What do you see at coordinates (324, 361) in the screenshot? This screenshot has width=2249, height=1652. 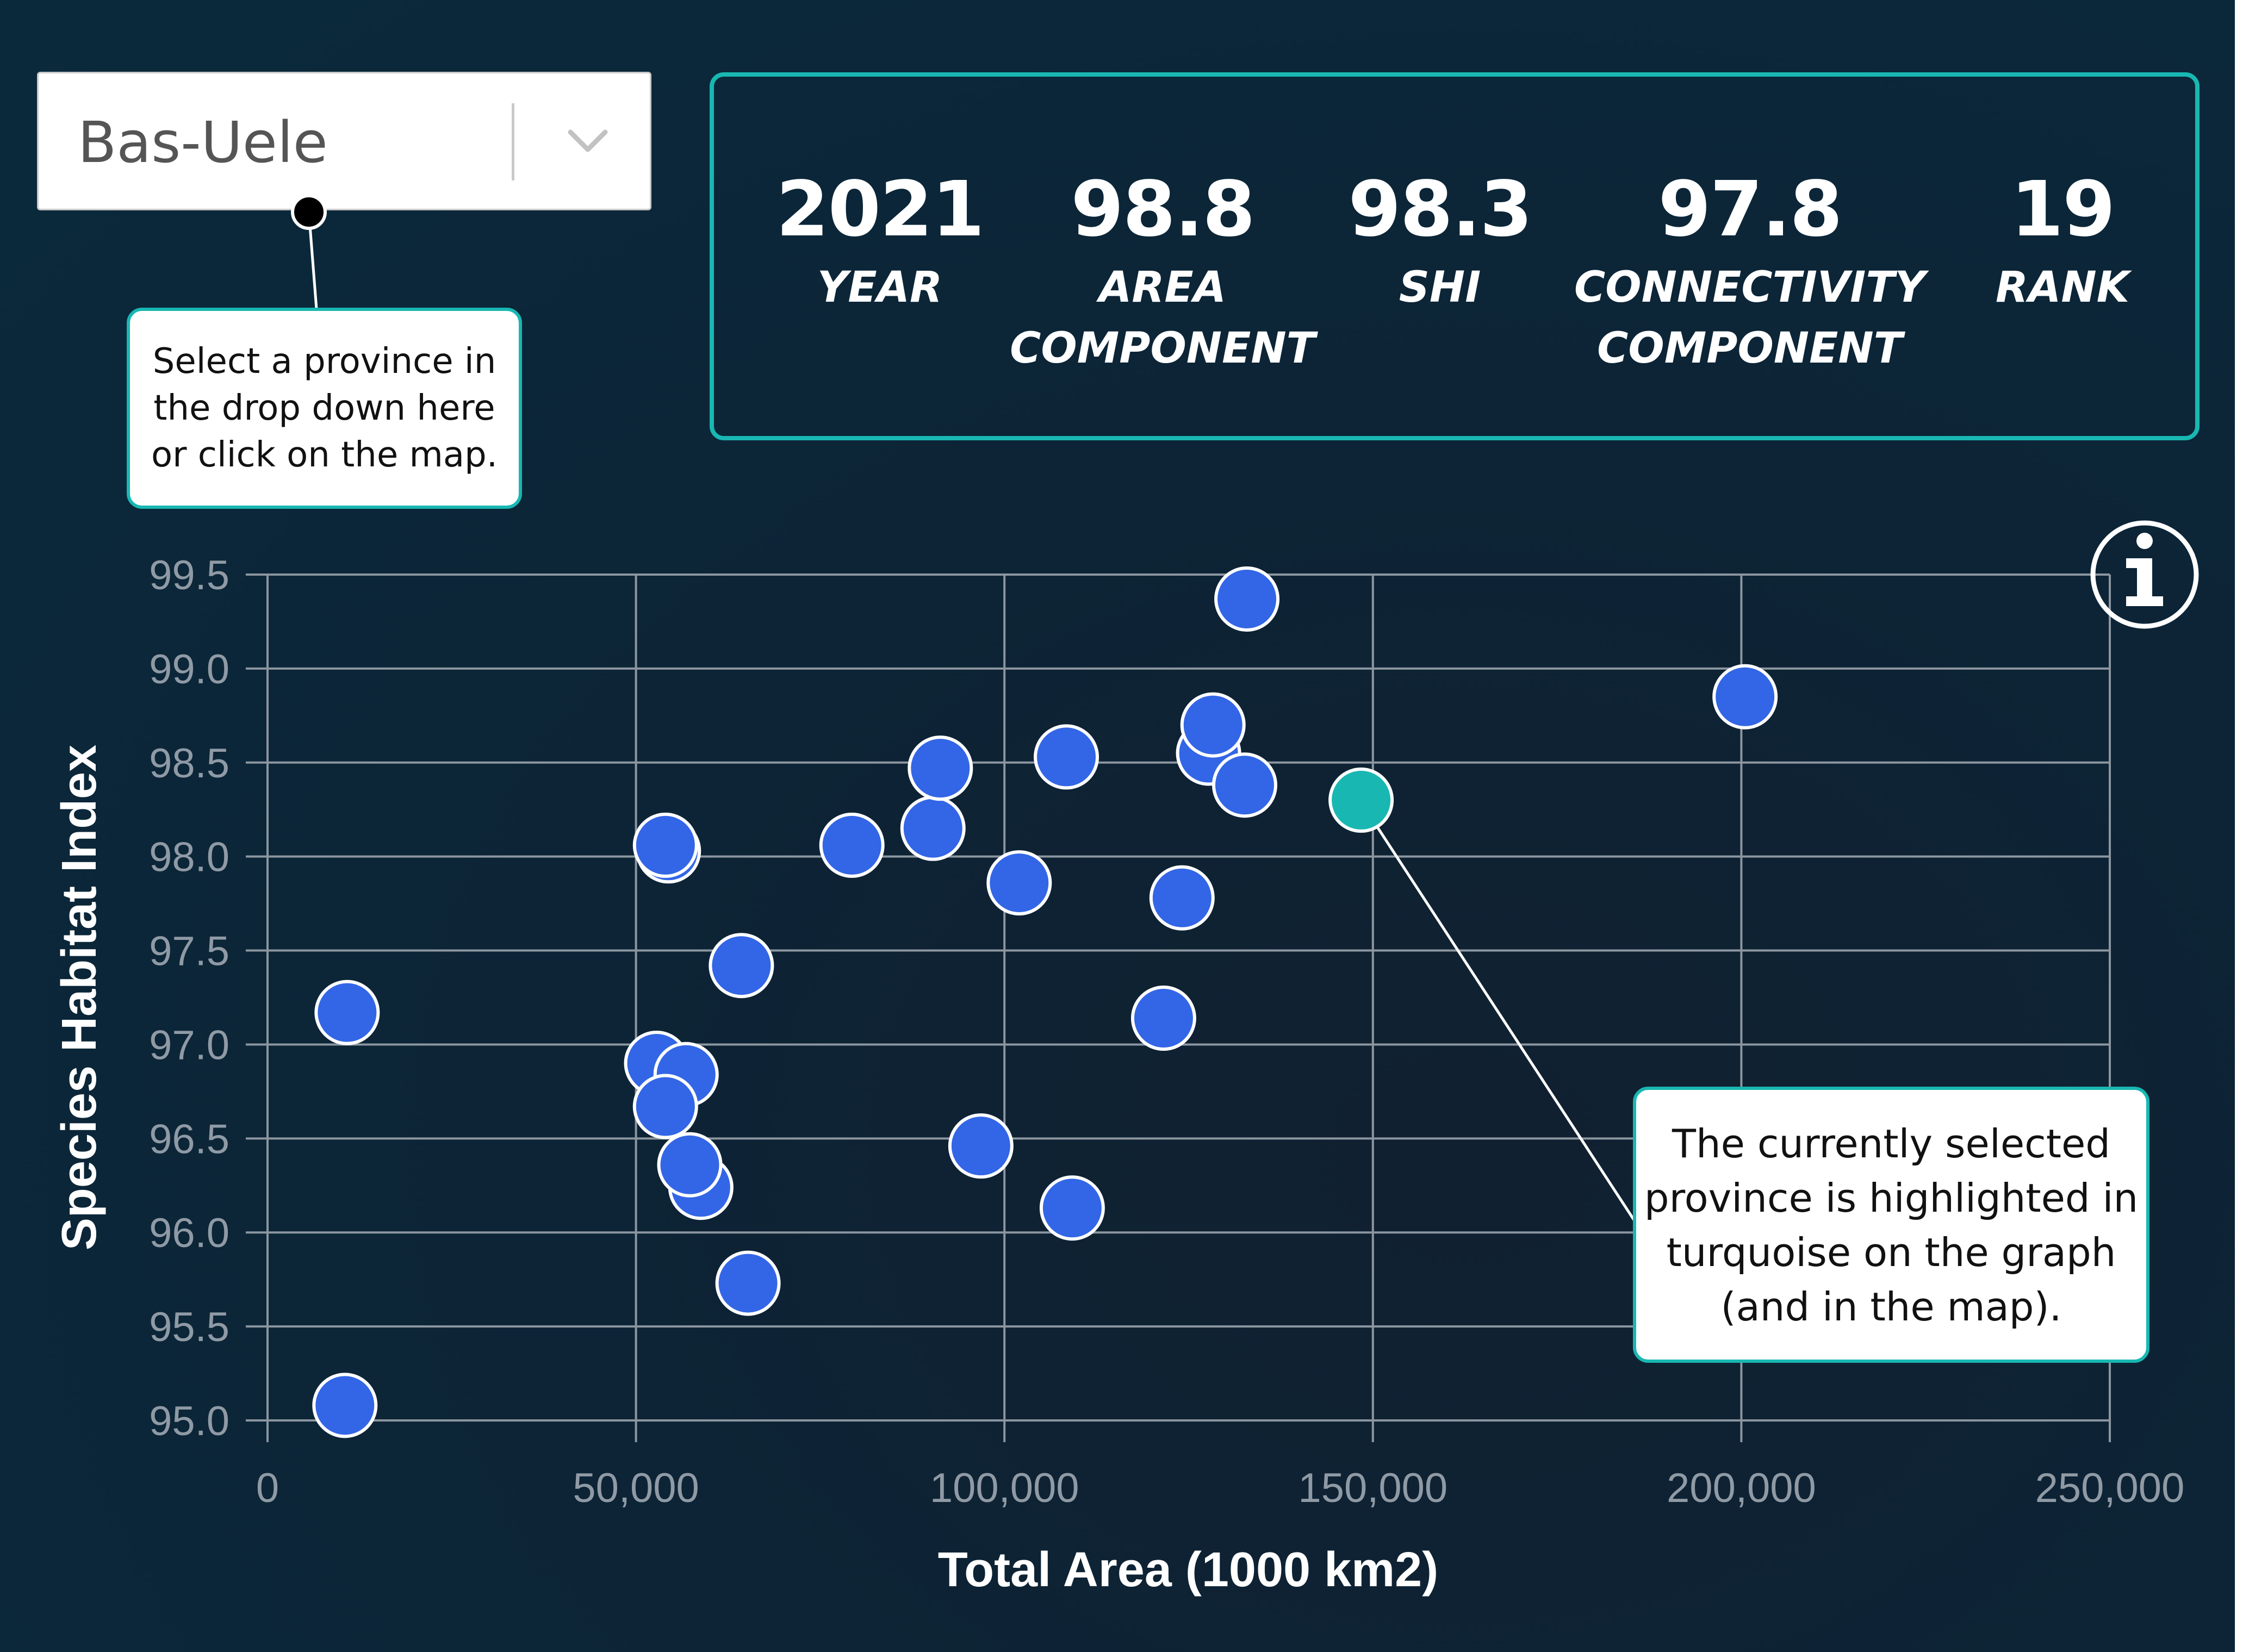 I see `callout-line: Select a province in` at bounding box center [324, 361].